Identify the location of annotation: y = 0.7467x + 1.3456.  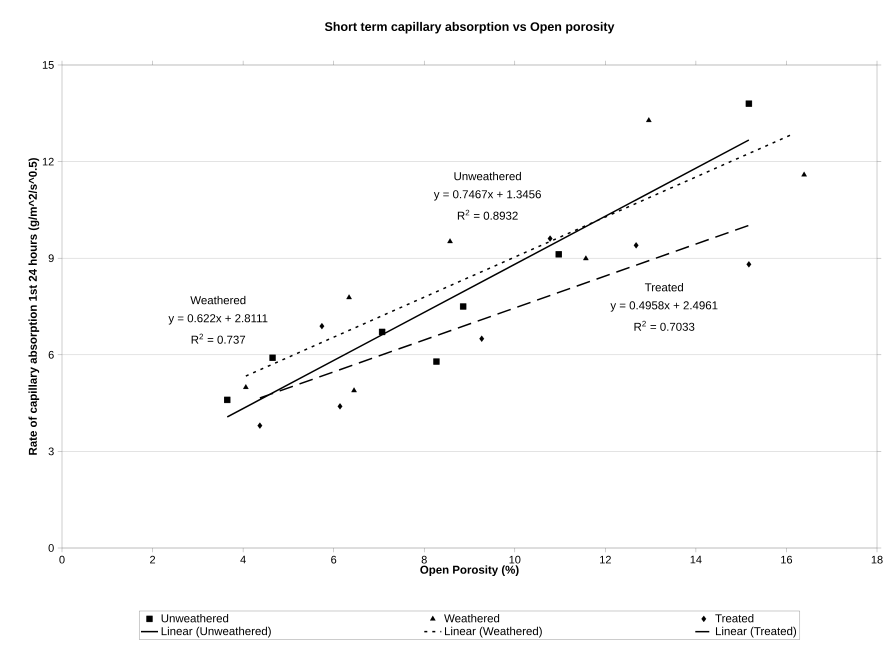
(487, 195).